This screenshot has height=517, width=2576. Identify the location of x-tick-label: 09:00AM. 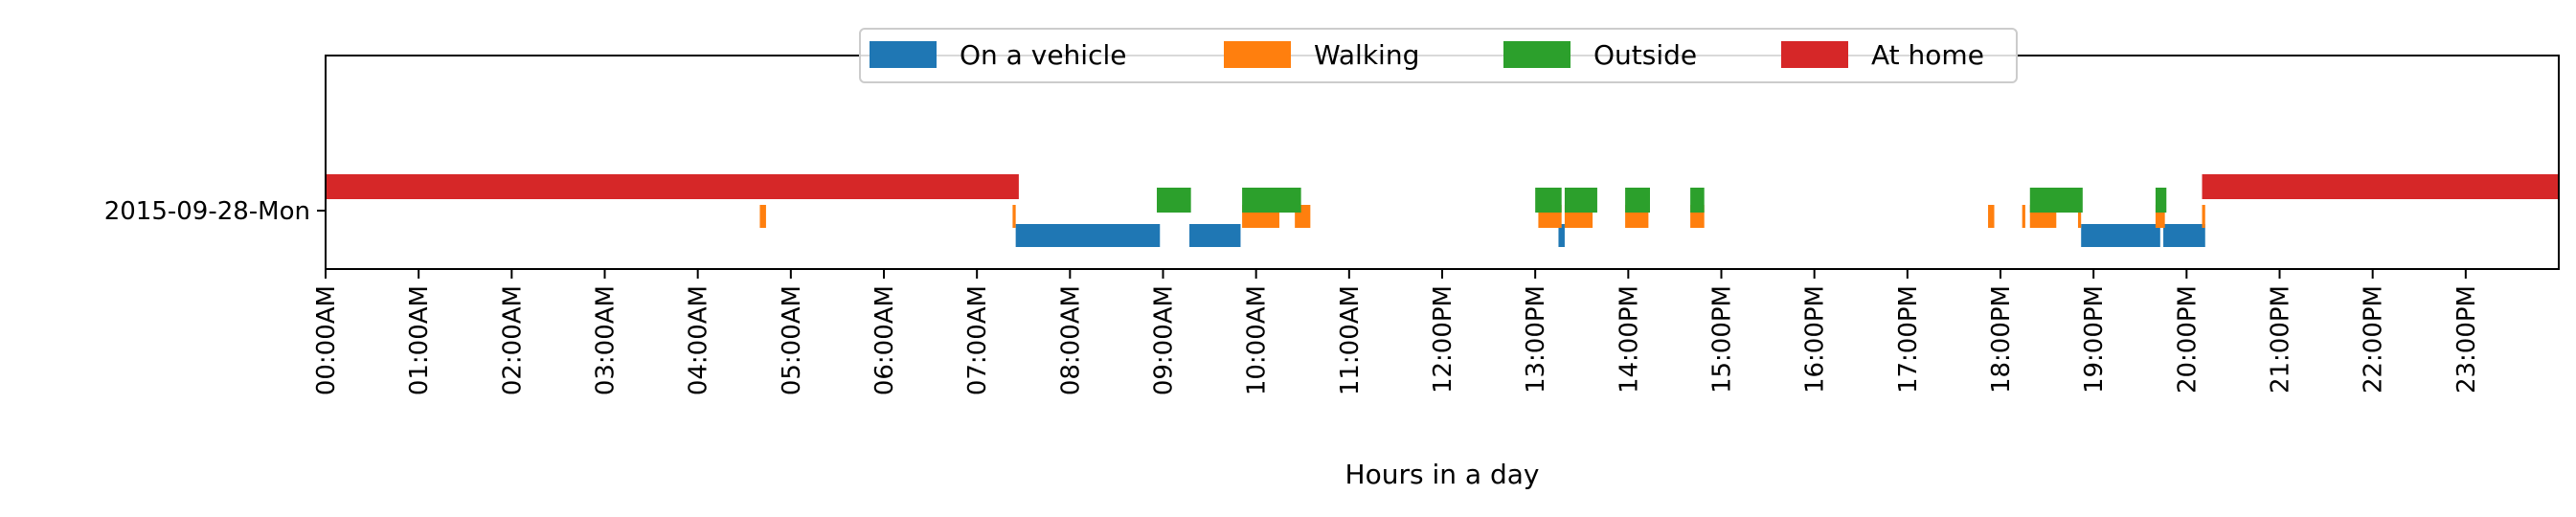
(1164, 340).